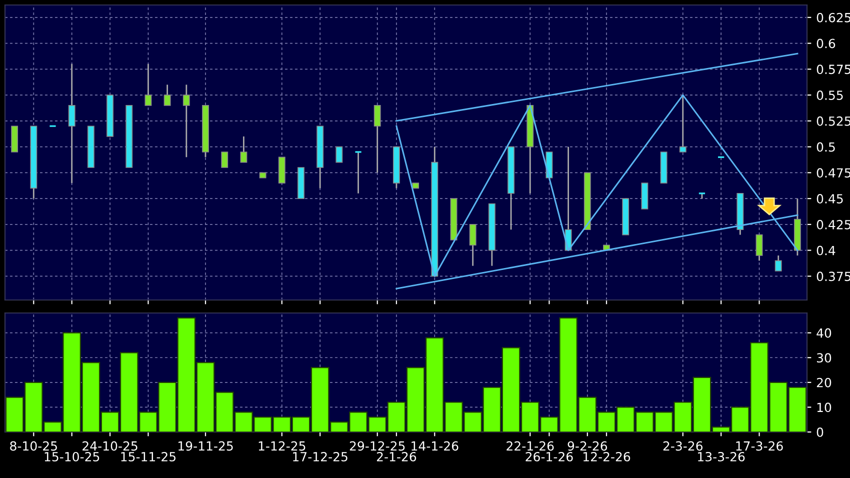  I want to click on x-tick-label: 19-11-25, so click(205, 446).